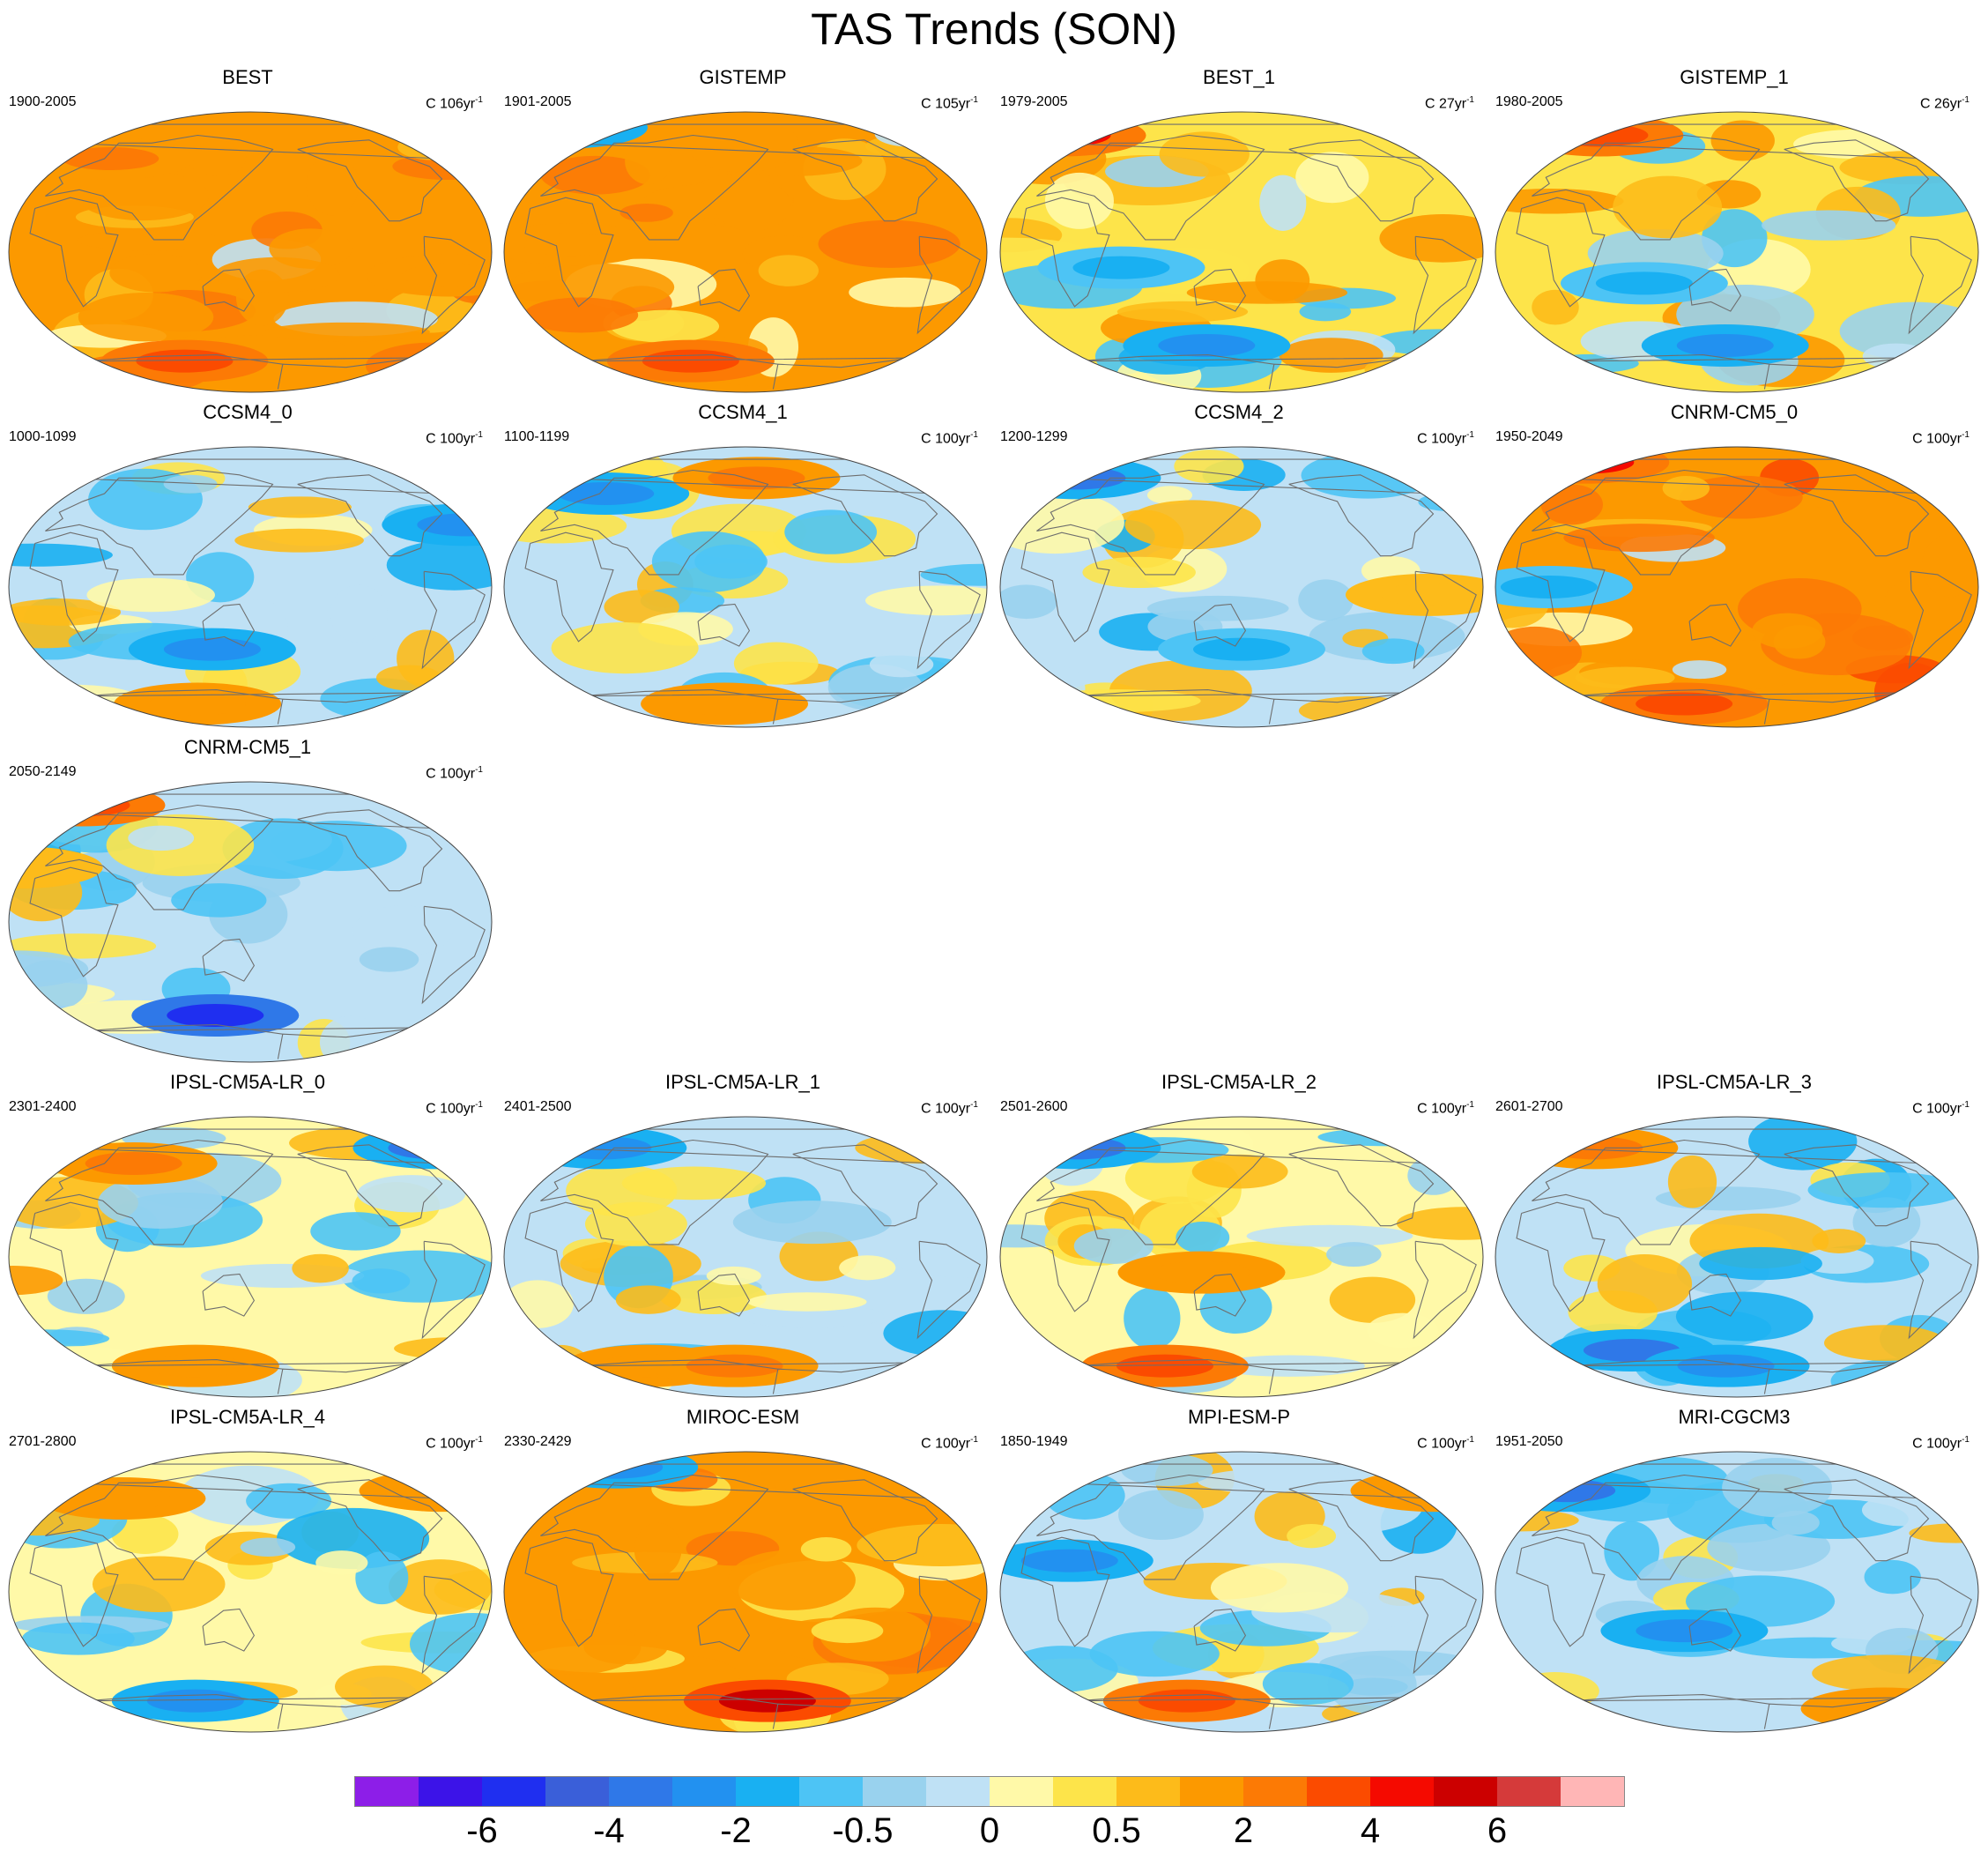  Describe the element at coordinates (1446, 1442) in the screenshot. I see `panel-units: C 100yr-1` at that location.